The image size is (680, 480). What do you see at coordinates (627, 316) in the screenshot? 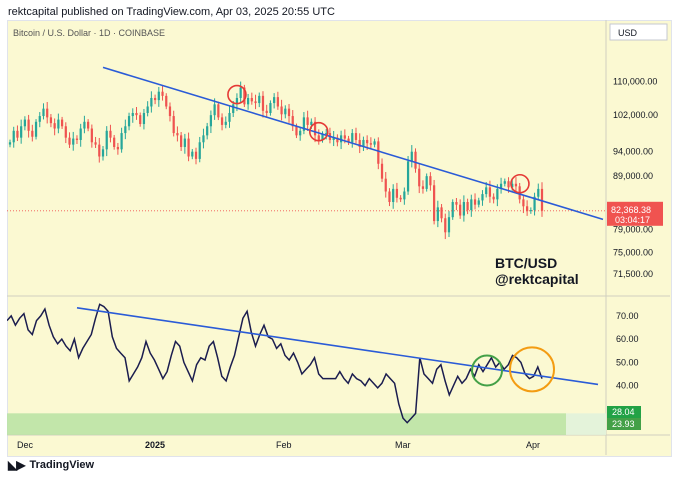
I see `rsi-tick-label: 70.00` at bounding box center [627, 316].